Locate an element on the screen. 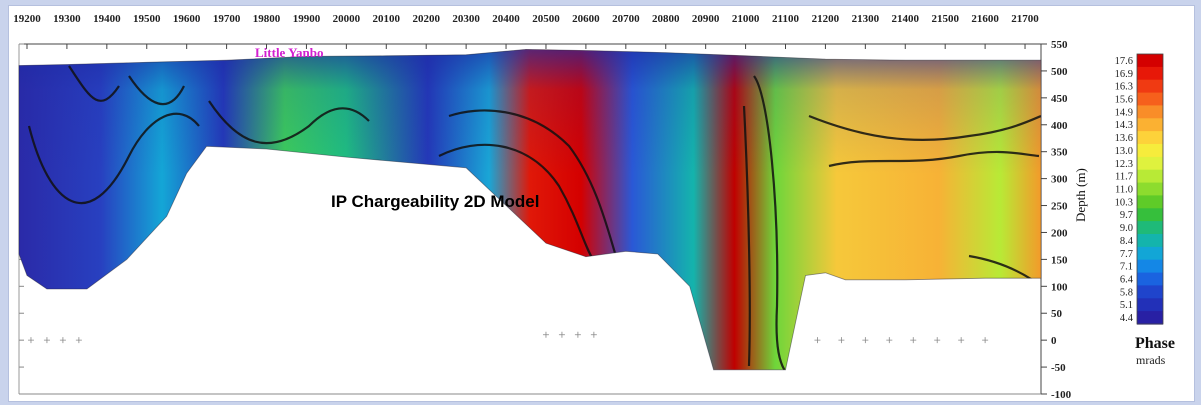 The width and height of the screenshot is (1201, 405). colorbar-label: 9.7 is located at coordinates (1126, 215).